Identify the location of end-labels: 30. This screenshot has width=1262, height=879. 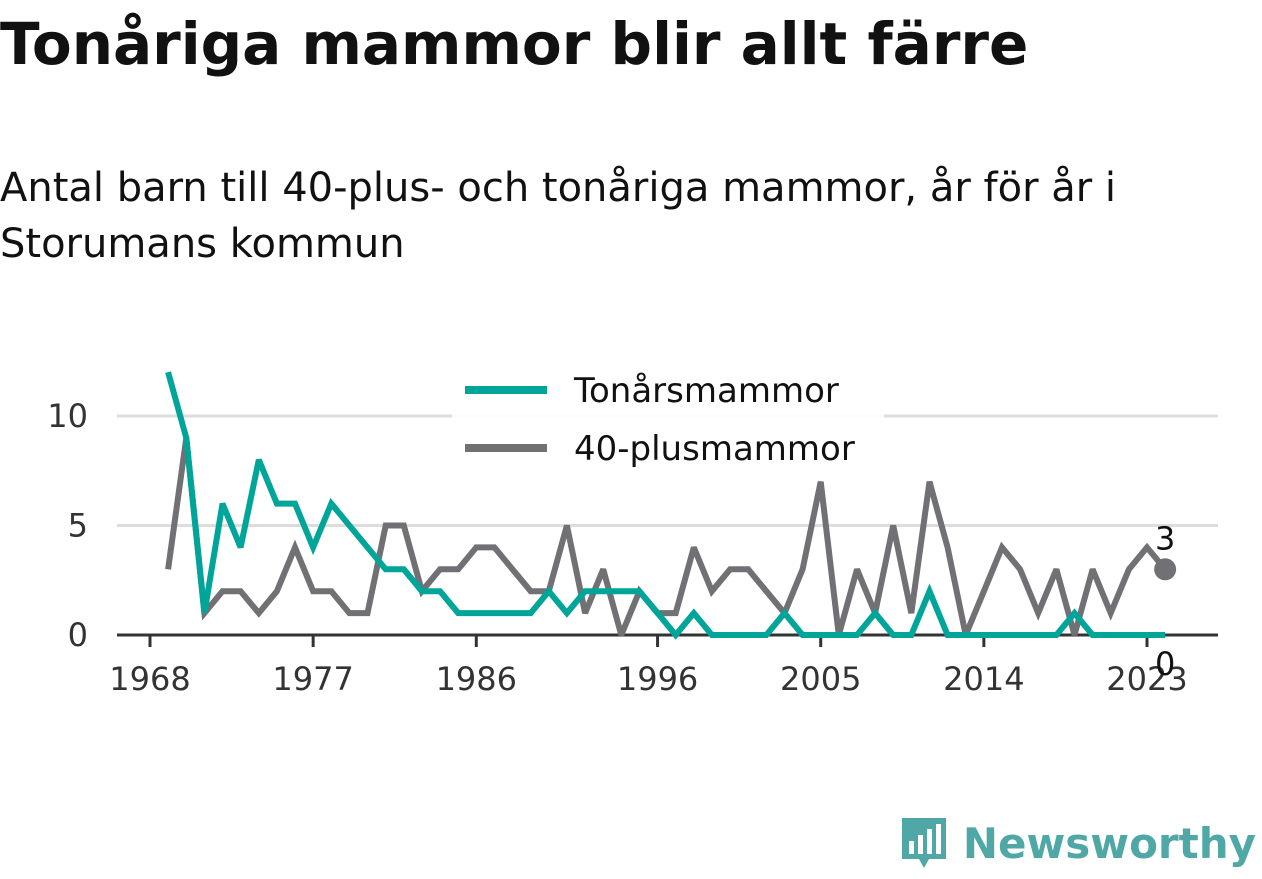
(1165, 601).